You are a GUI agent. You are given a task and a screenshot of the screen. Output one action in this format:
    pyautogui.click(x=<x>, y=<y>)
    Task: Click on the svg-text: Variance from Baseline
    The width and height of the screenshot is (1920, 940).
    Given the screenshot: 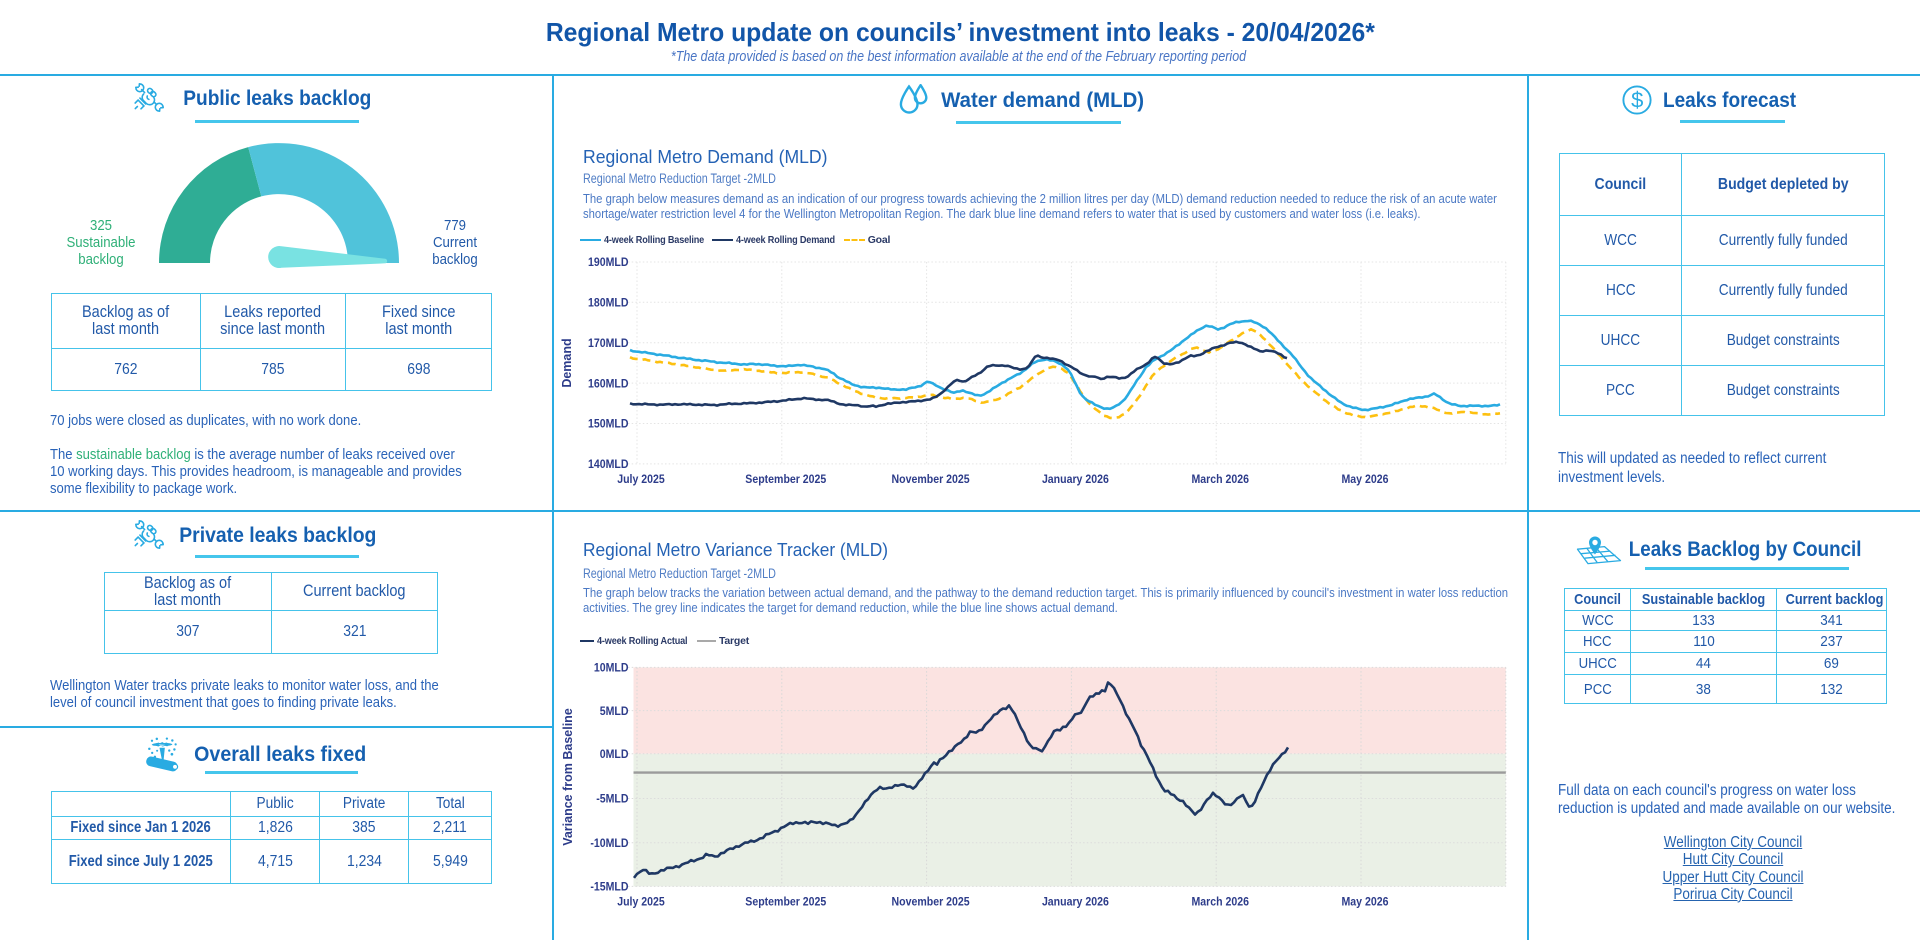 What is the action you would take?
    pyautogui.click(x=568, y=777)
    